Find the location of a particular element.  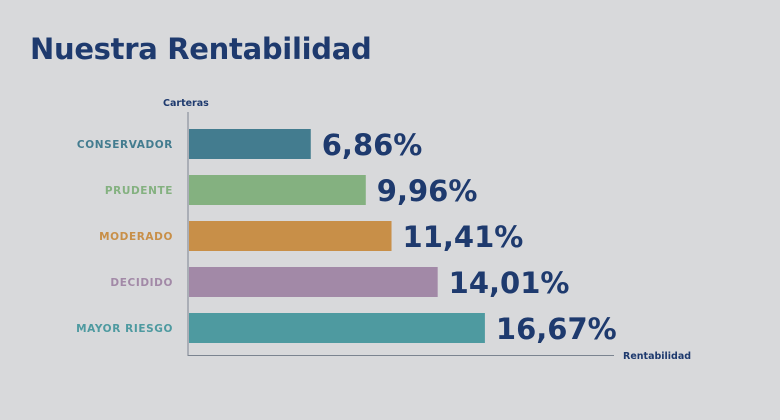

page-title: Nuestra Rentabilidad is located at coordinates (201, 49).